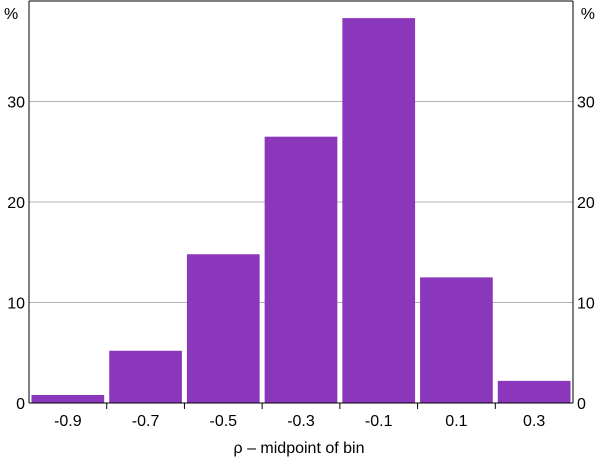 This screenshot has height=459, width=599. Describe the element at coordinates (146, 421) in the screenshot. I see `x-tick-label: -0.7` at that location.